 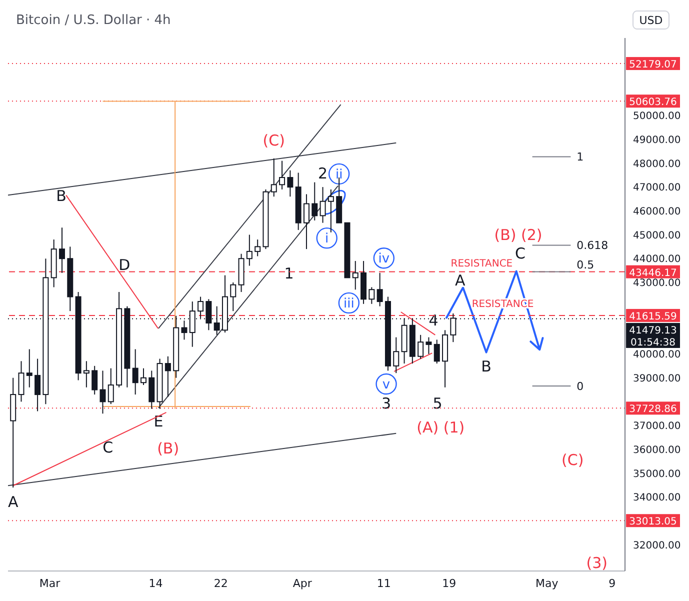 I want to click on annotation: 0, so click(x=580, y=386).